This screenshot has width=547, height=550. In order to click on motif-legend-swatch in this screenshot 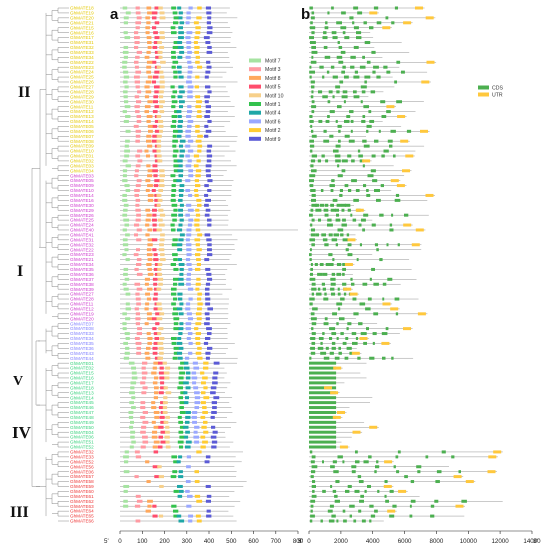, I will do `click(255, 60)`.